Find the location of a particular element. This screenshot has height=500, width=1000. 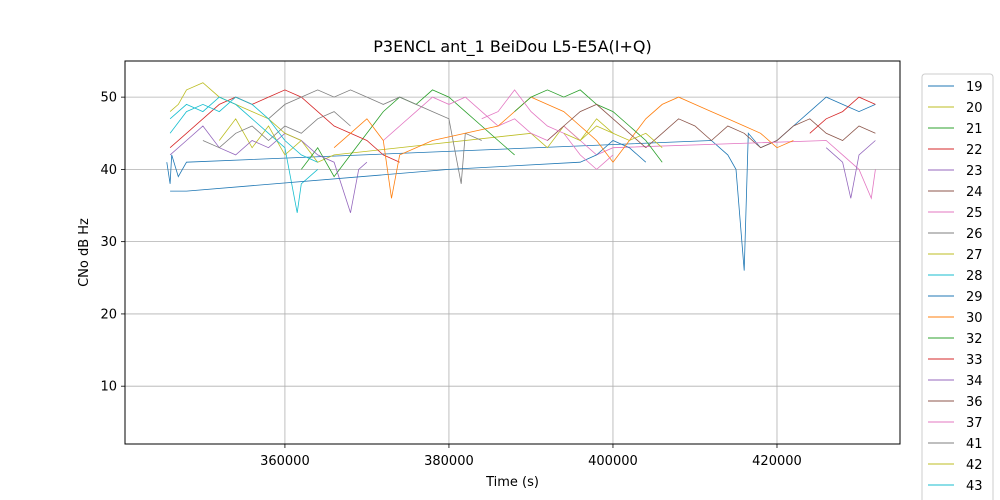

legend-label: 28 is located at coordinates (974, 276).